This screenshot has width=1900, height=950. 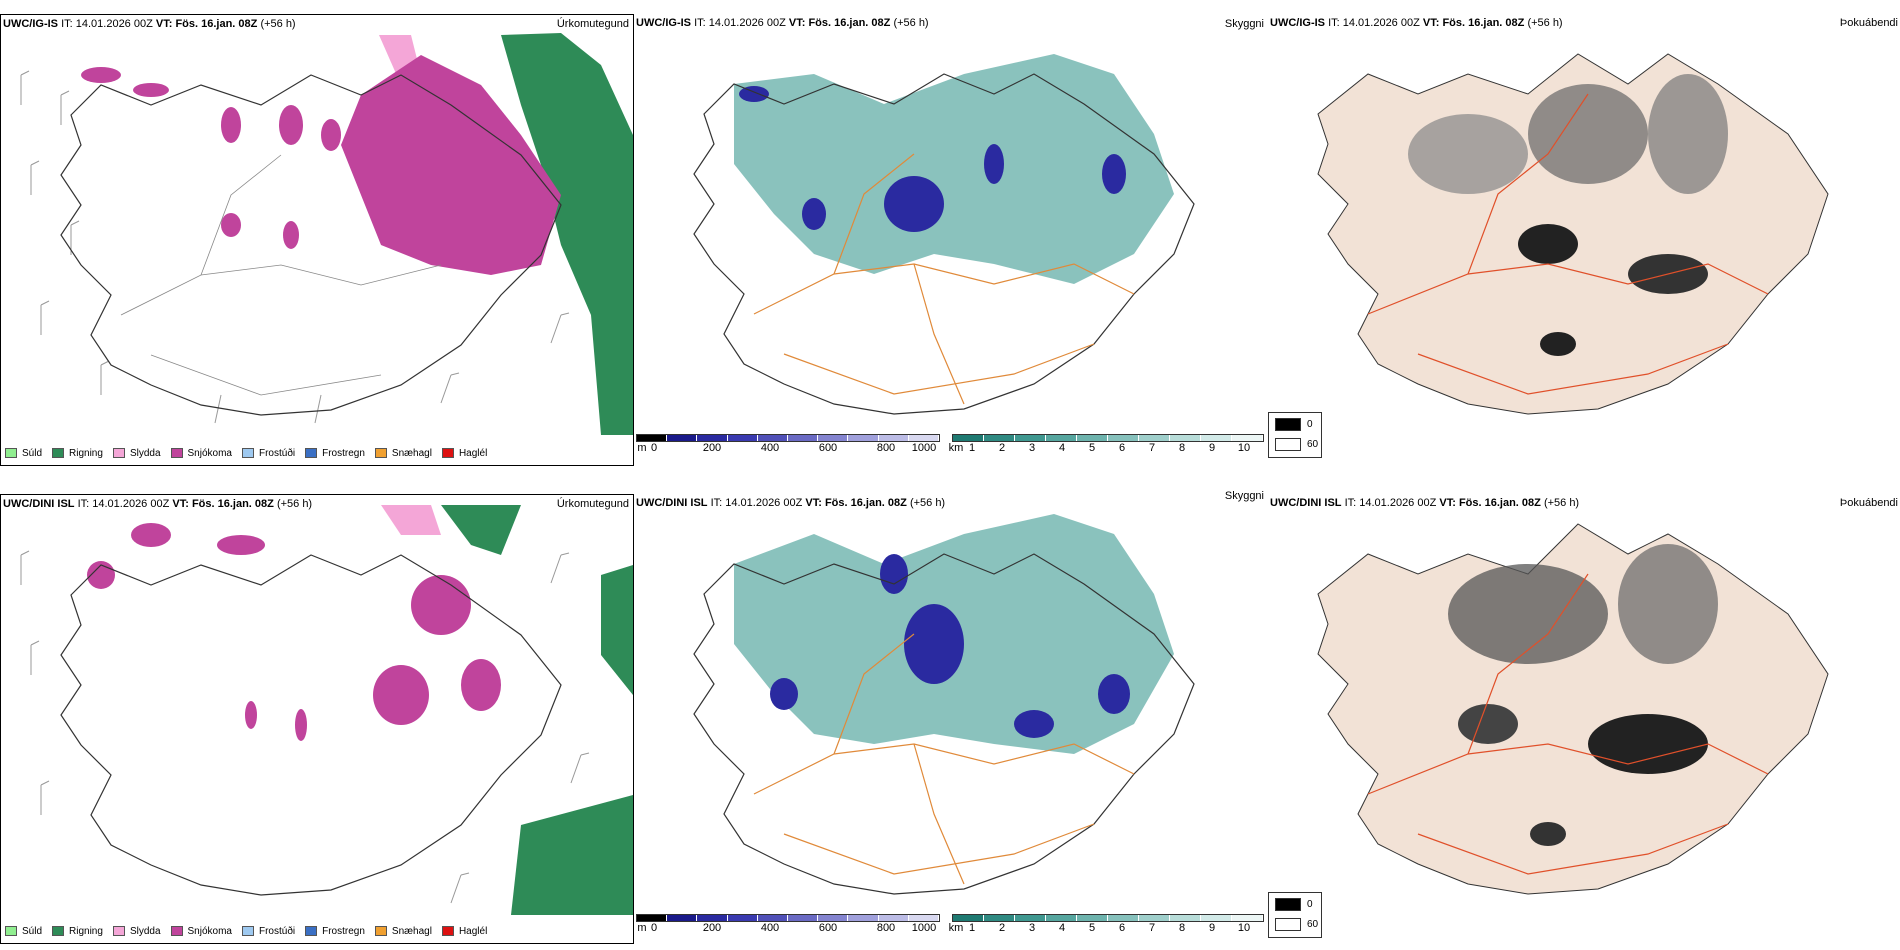 What do you see at coordinates (1032, 928) in the screenshot?
I see `tick: 3` at bounding box center [1032, 928].